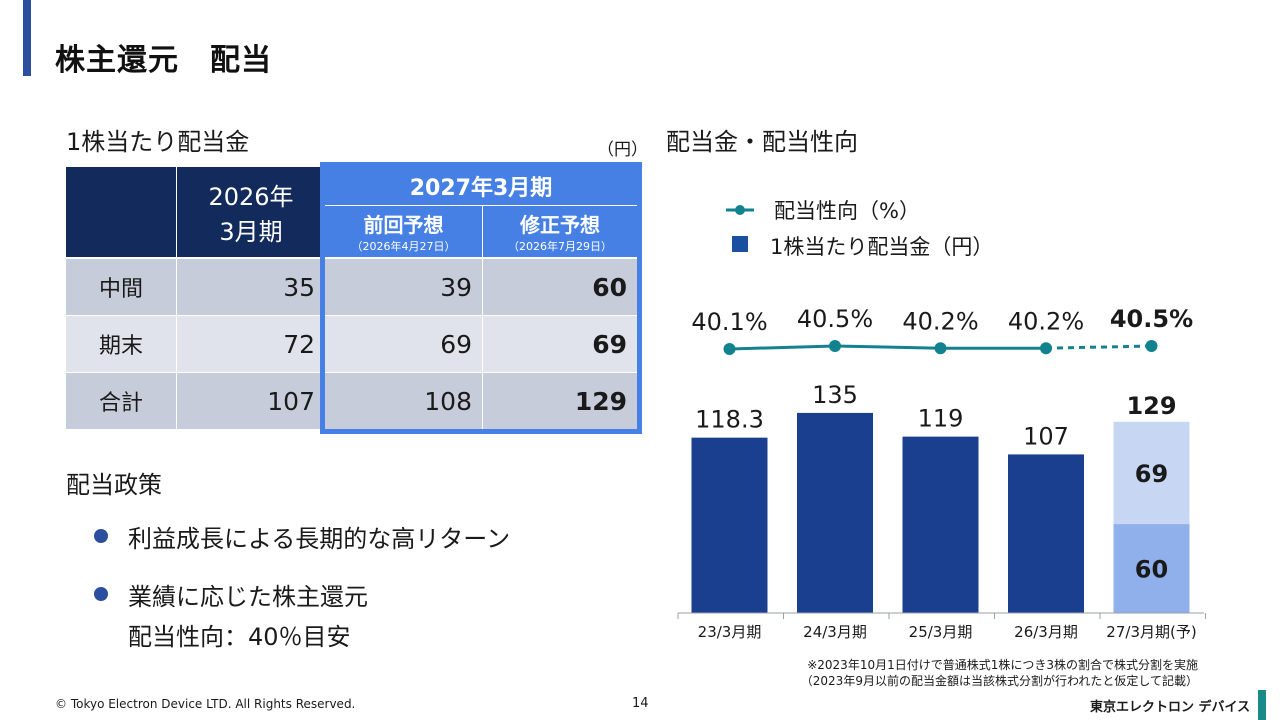 The height and width of the screenshot is (720, 1280). What do you see at coordinates (740, 210) in the screenshot?
I see `legend-line-marker` at bounding box center [740, 210].